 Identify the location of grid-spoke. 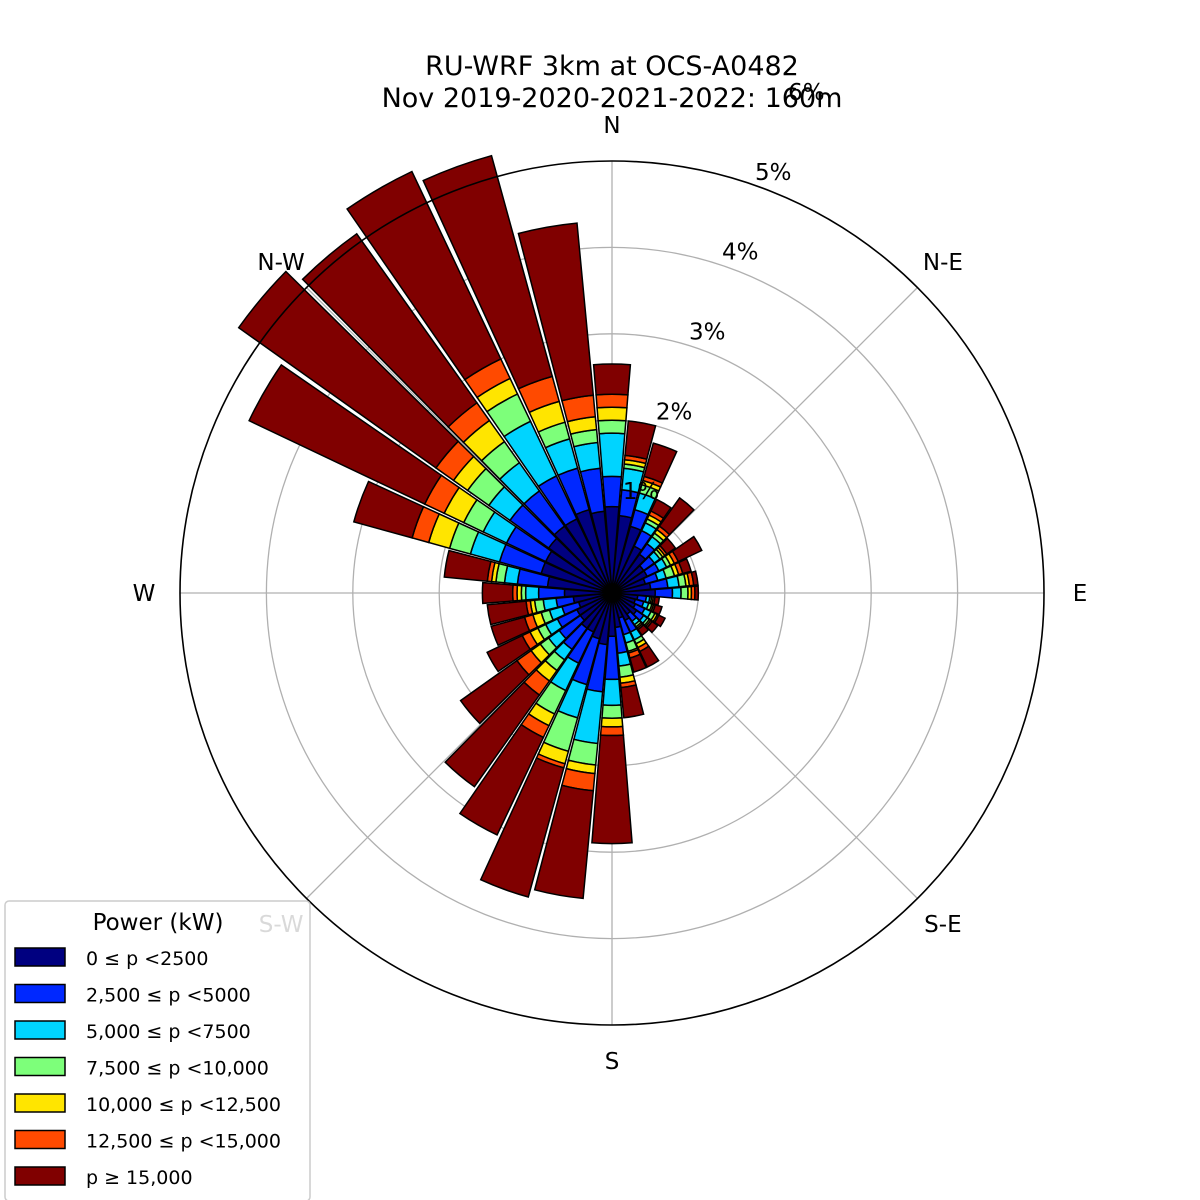
(764, 745).